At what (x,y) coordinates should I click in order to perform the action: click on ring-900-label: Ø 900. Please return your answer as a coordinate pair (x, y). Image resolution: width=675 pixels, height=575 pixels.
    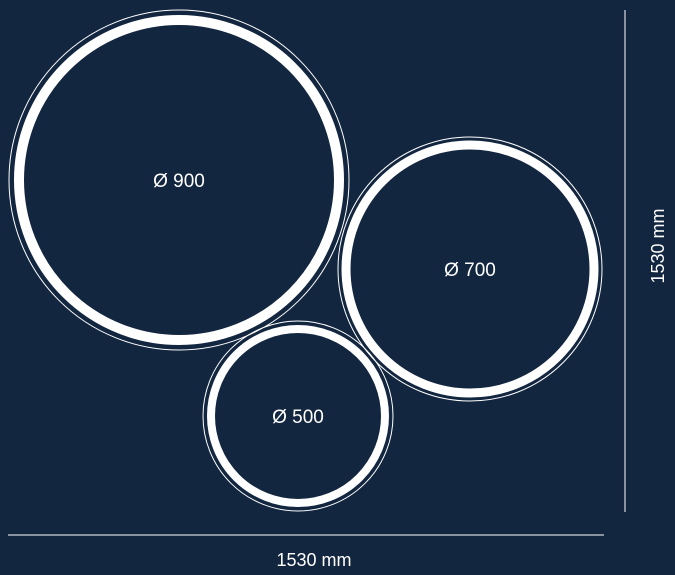
    Looking at the image, I should click on (179, 181).